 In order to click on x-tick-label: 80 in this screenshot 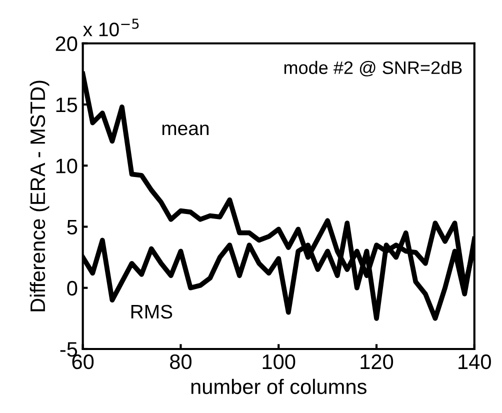, I will do `click(181, 362)`.